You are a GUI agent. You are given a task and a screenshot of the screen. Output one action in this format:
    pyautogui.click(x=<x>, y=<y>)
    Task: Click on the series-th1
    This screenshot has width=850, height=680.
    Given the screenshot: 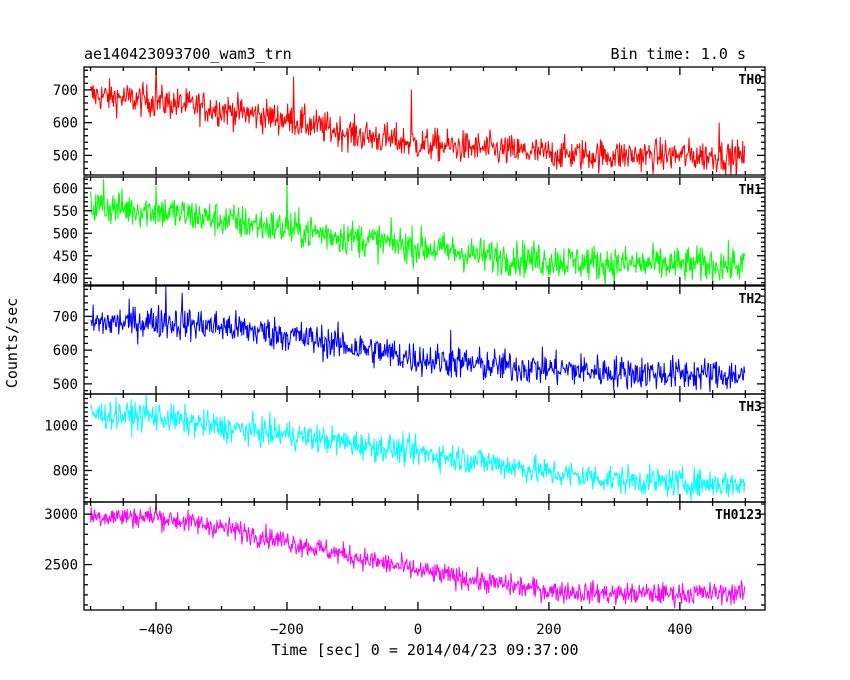 What is the action you would take?
    pyautogui.click(x=418, y=232)
    